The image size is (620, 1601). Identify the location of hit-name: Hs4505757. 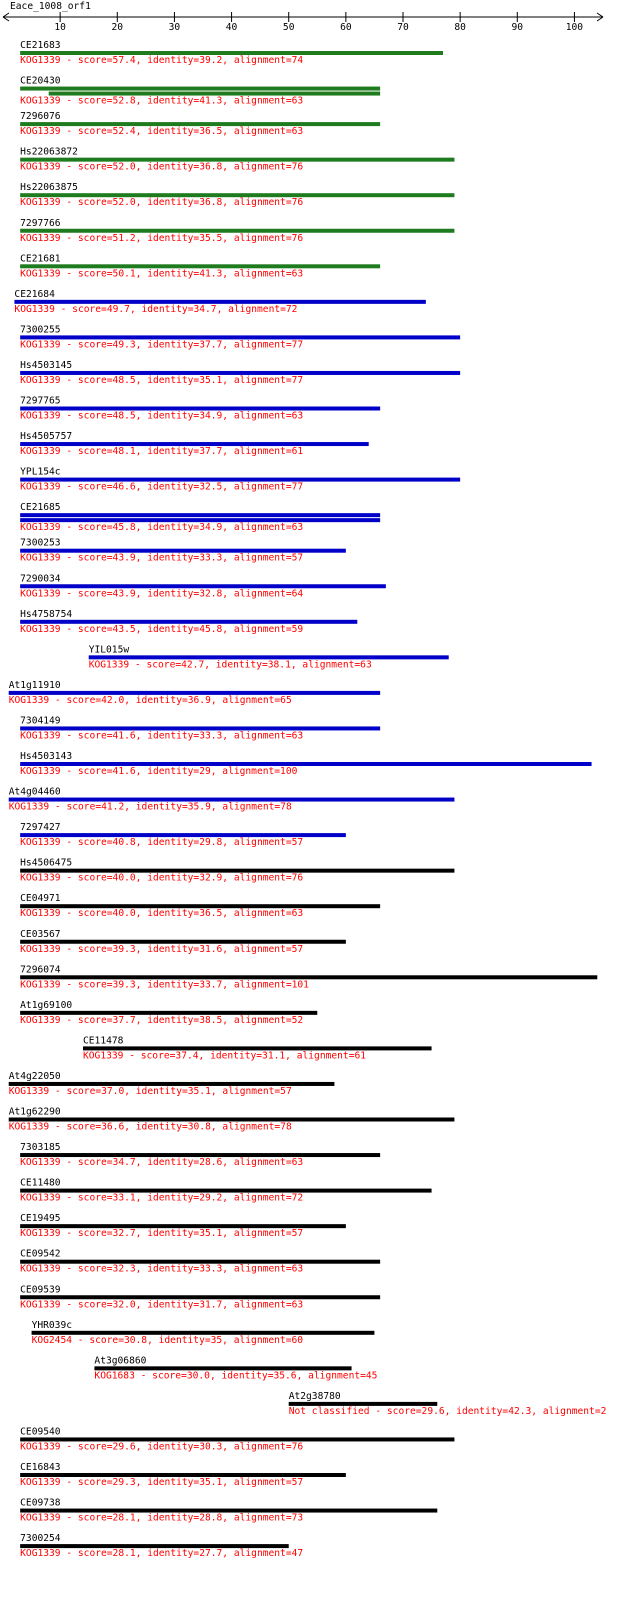
(46, 436).